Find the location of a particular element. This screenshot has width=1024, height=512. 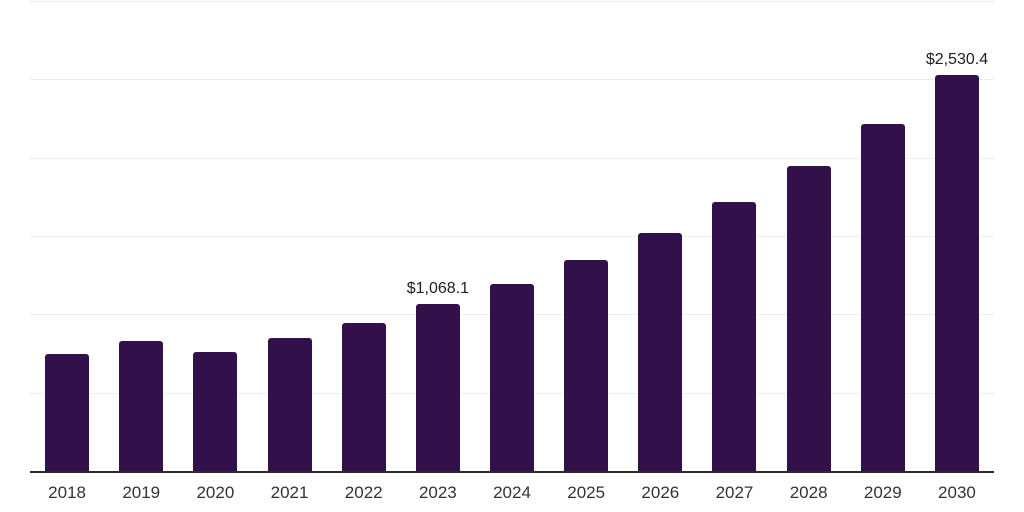

bar-2021 is located at coordinates (289, 404).